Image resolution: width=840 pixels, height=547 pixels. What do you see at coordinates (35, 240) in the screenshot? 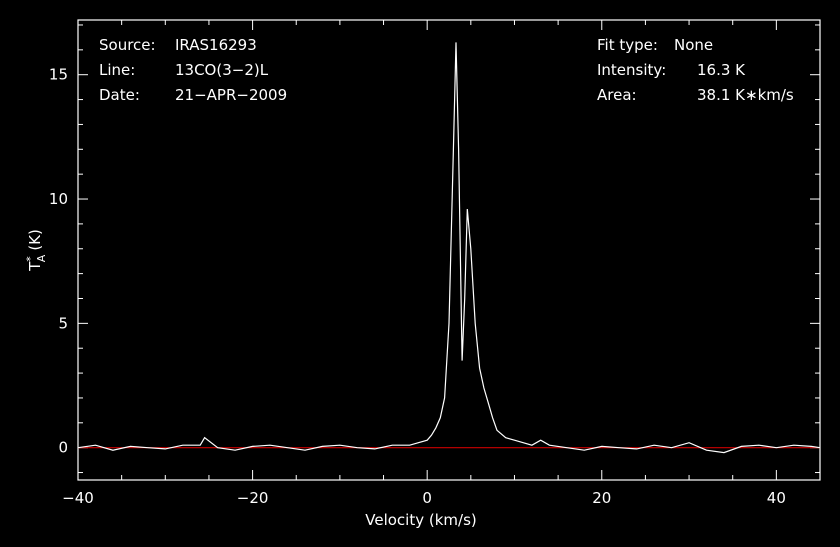
I see `y-axis-label-unit: (K)` at bounding box center [35, 240].